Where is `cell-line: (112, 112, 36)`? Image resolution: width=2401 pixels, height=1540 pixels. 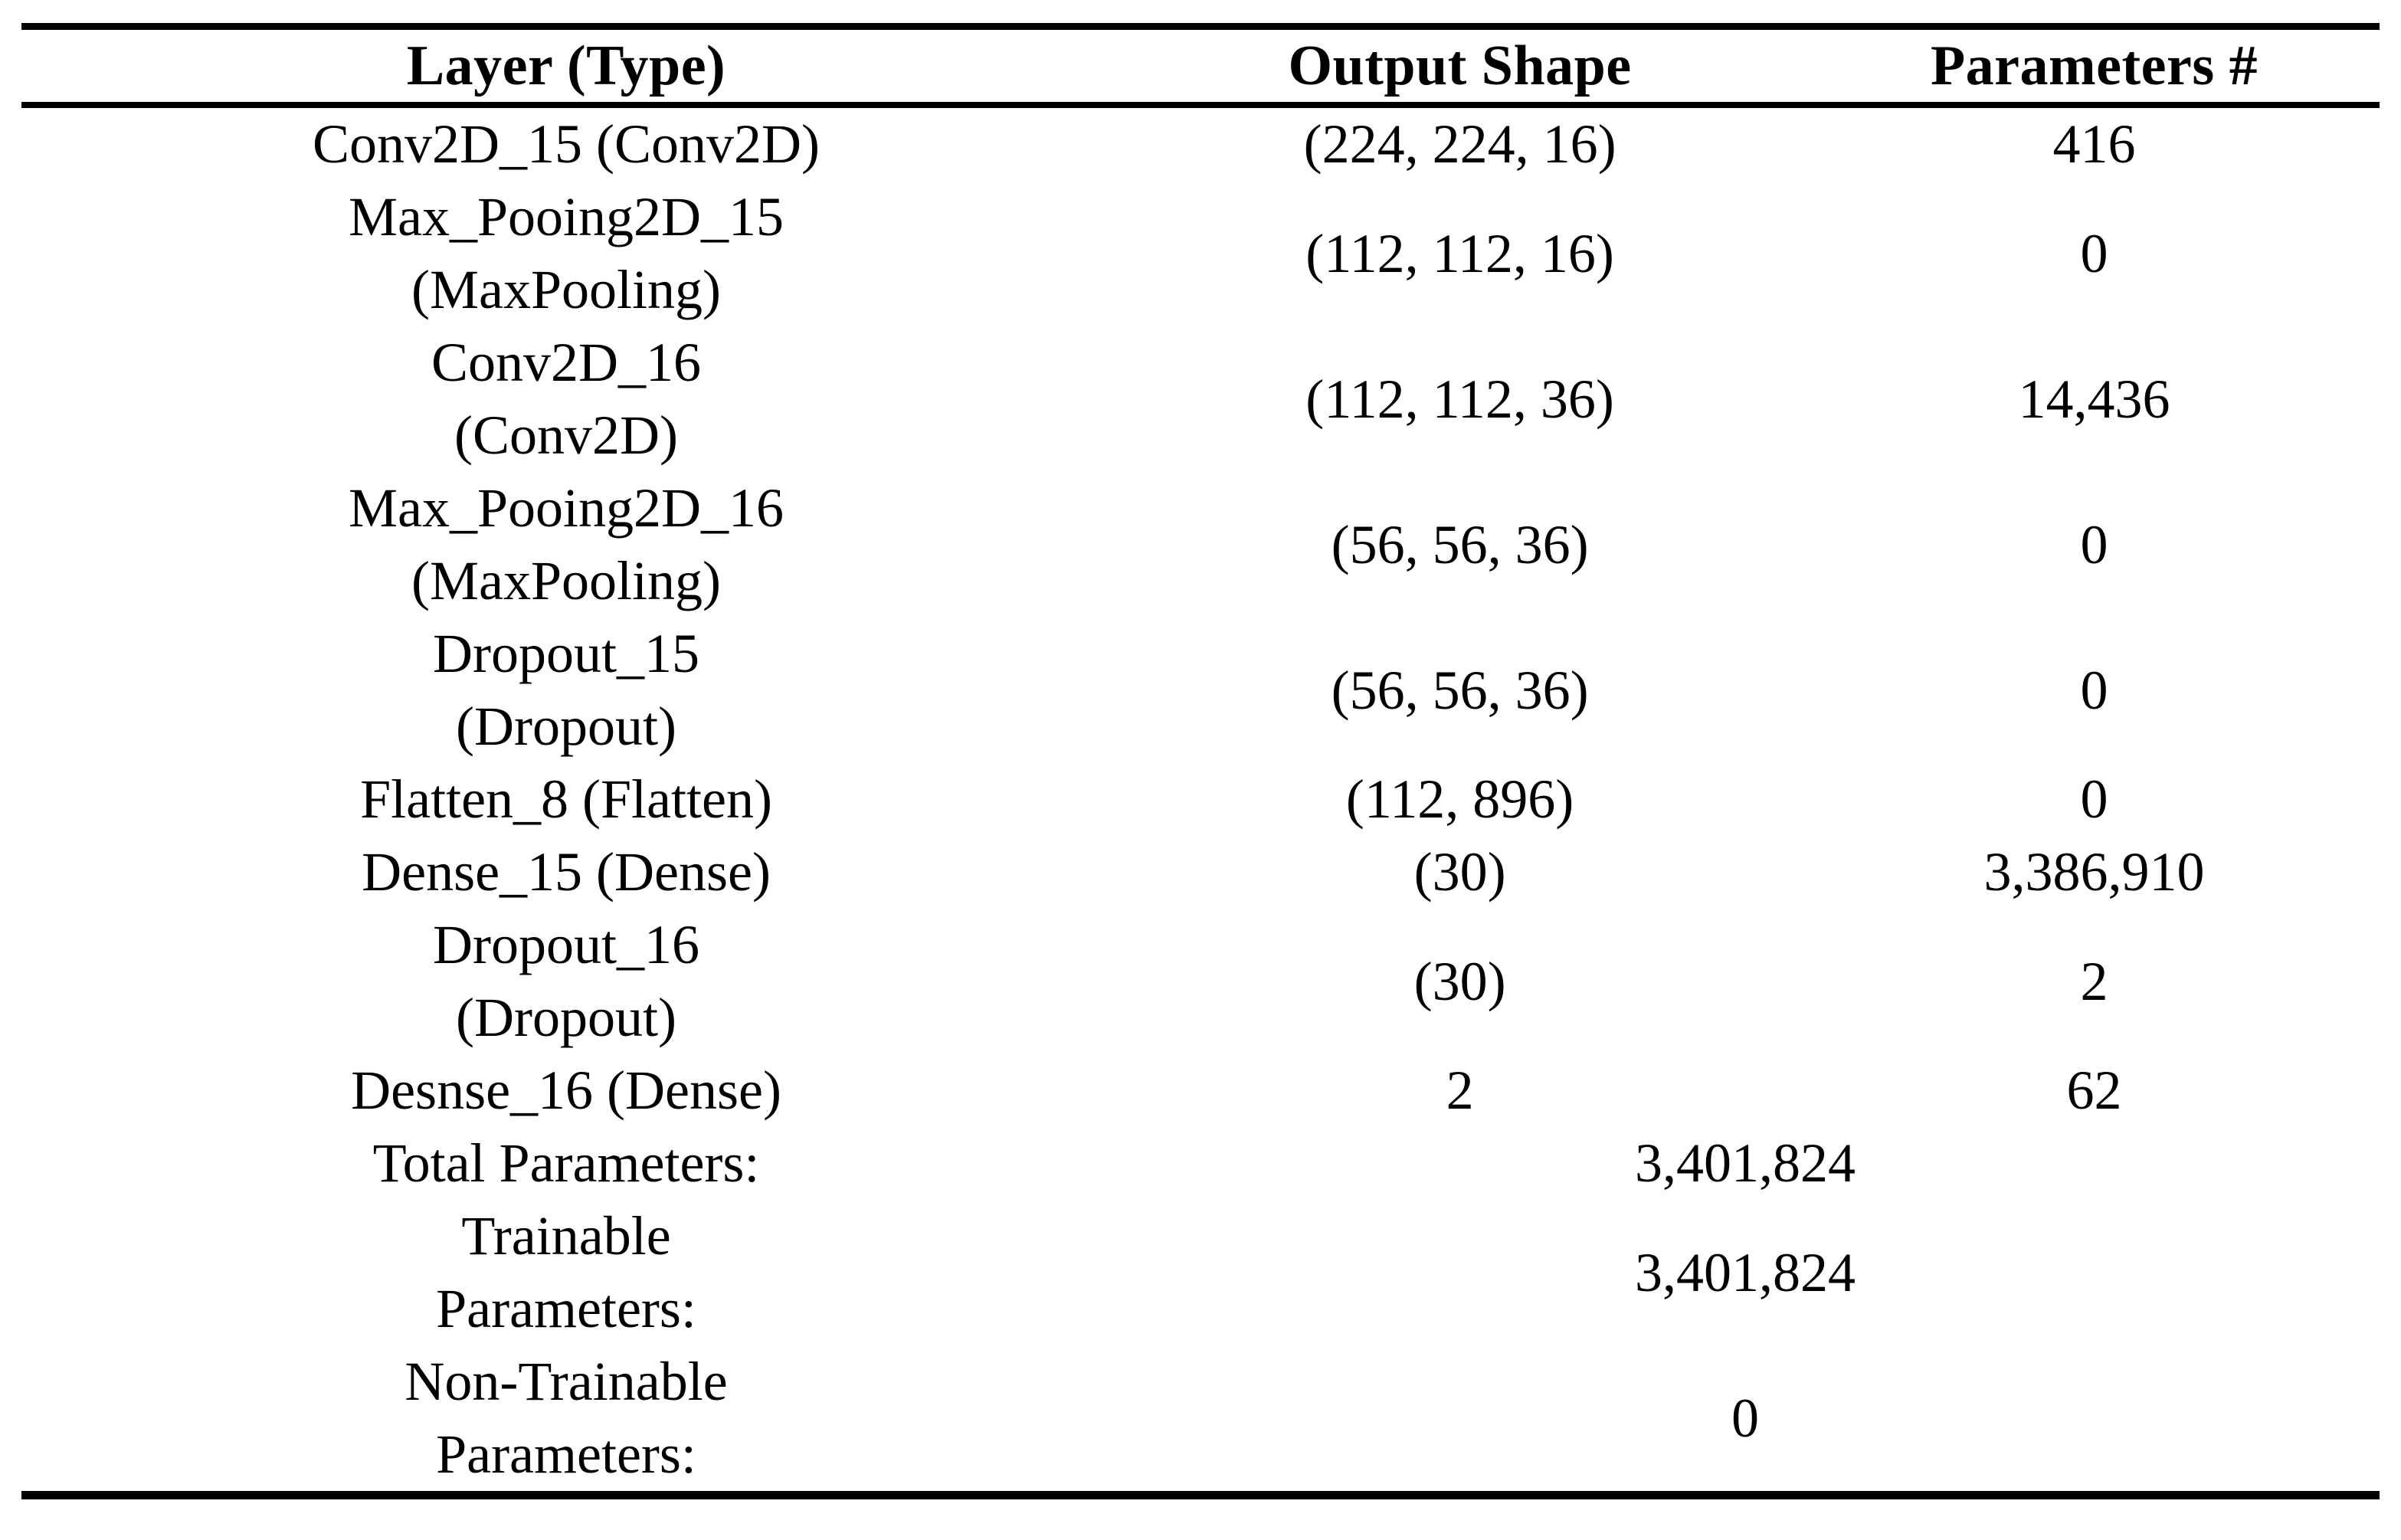 cell-line: (112, 112, 36) is located at coordinates (1459, 399).